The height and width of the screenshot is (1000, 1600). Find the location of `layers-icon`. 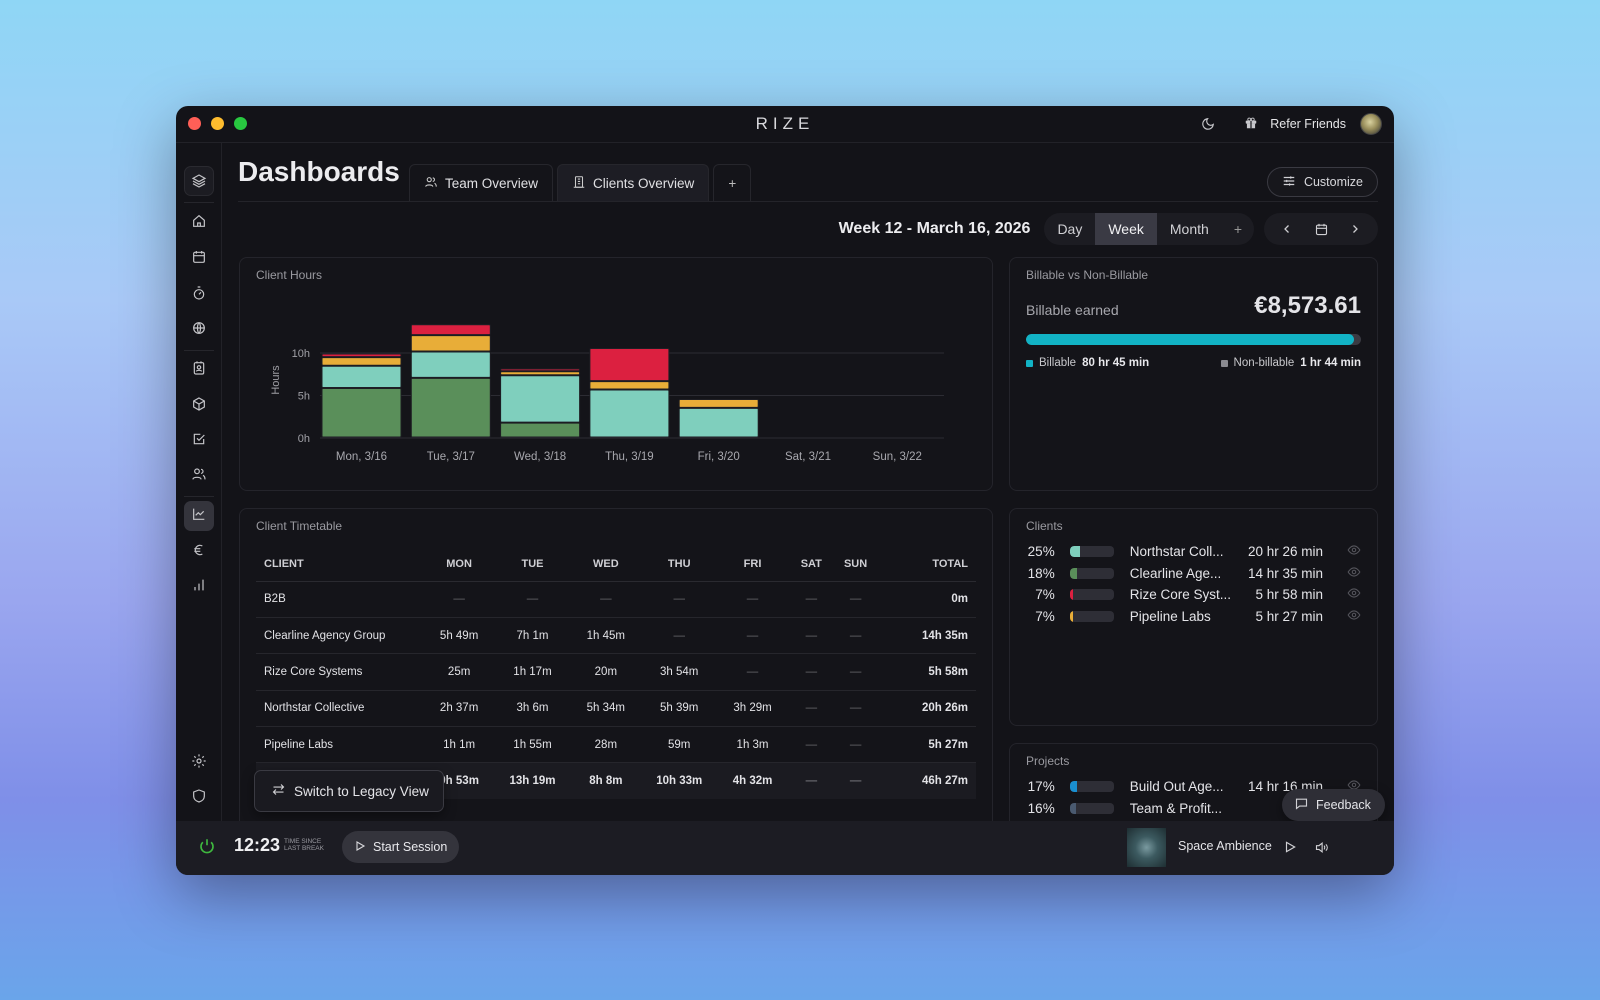

layers-icon is located at coordinates (199, 181).